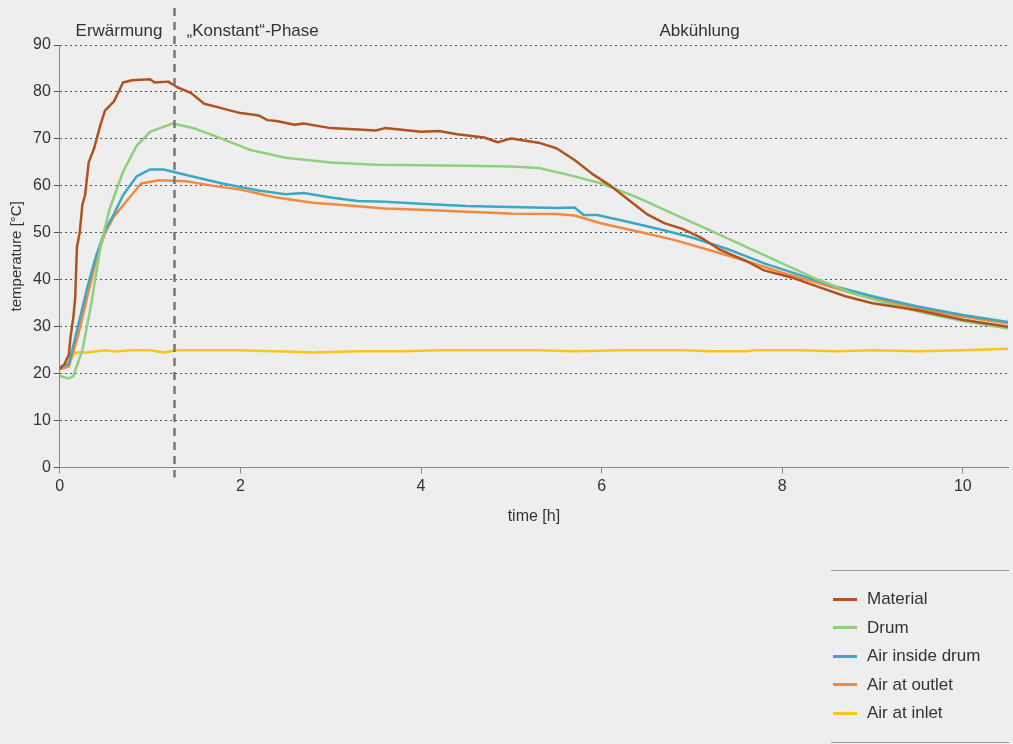  What do you see at coordinates (16, 256) in the screenshot?
I see `y-axis-title: temperature [°C]` at bounding box center [16, 256].